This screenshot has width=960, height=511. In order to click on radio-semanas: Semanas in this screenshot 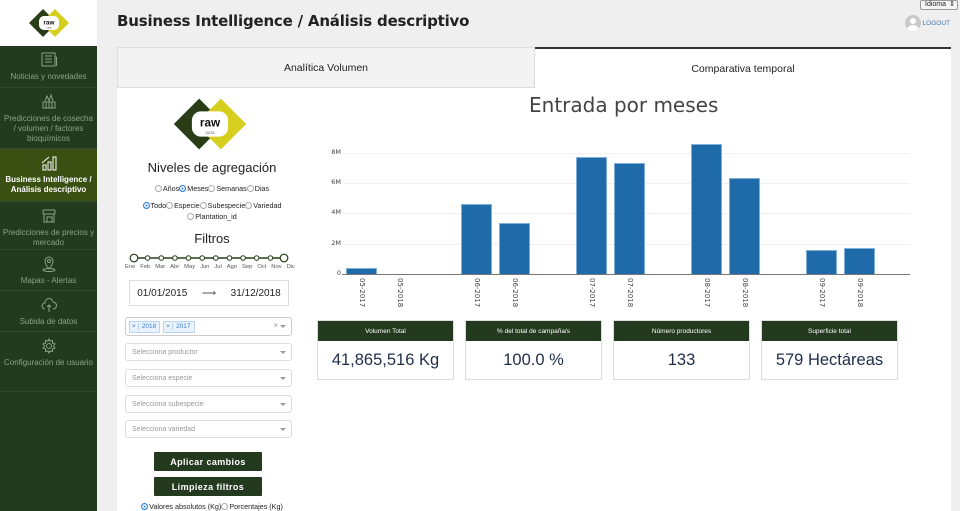, I will do `click(227, 188)`.